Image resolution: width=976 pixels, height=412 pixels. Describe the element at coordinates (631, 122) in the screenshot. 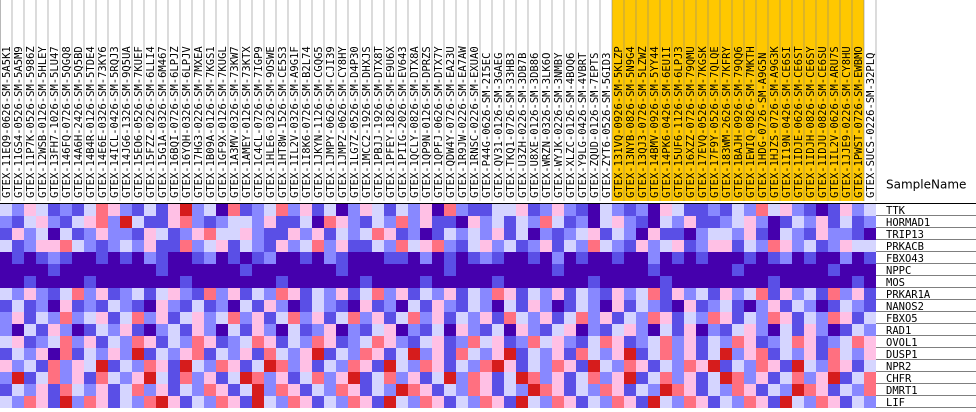

I see `sample-label: GTEX-13NYB-0826-SM-5N9G4` at that location.